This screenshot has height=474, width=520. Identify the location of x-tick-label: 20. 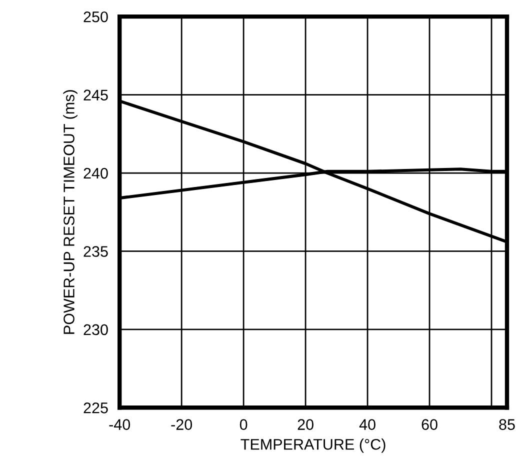
(306, 424).